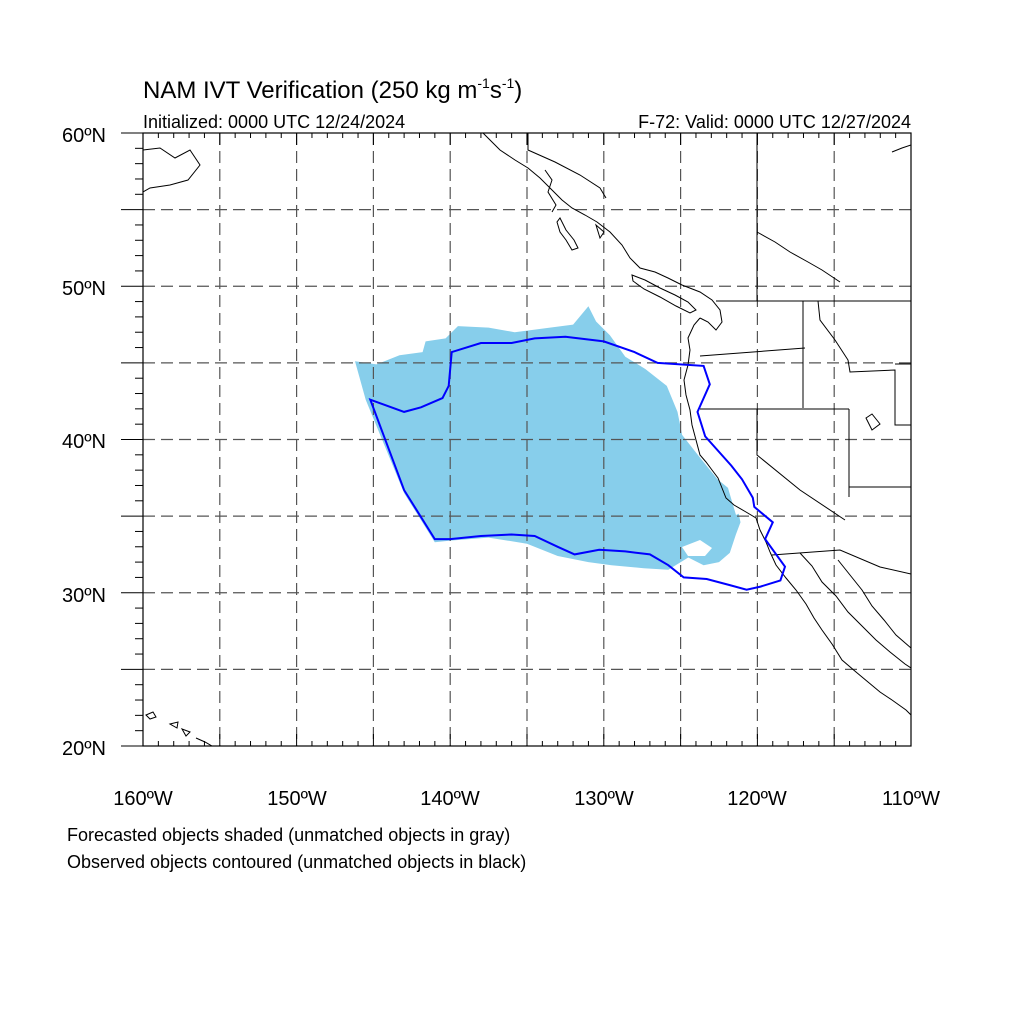 This screenshot has width=1024, height=1024. I want to click on forecast-object-shaded, so click(550, 438).